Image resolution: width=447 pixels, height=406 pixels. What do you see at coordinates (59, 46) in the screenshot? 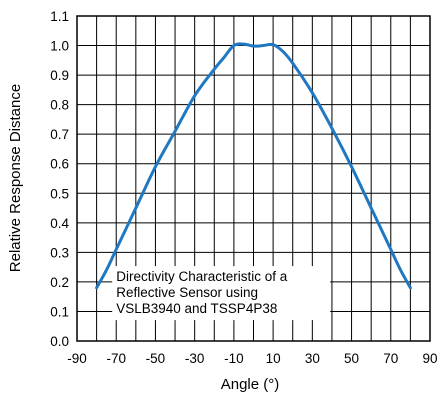
I see `y-tick-label: 1.0` at bounding box center [59, 46].